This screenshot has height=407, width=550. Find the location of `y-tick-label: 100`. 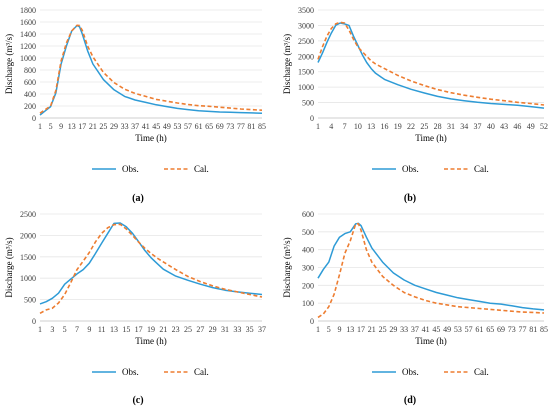

y-tick-label: 100 is located at coordinates (308, 303).